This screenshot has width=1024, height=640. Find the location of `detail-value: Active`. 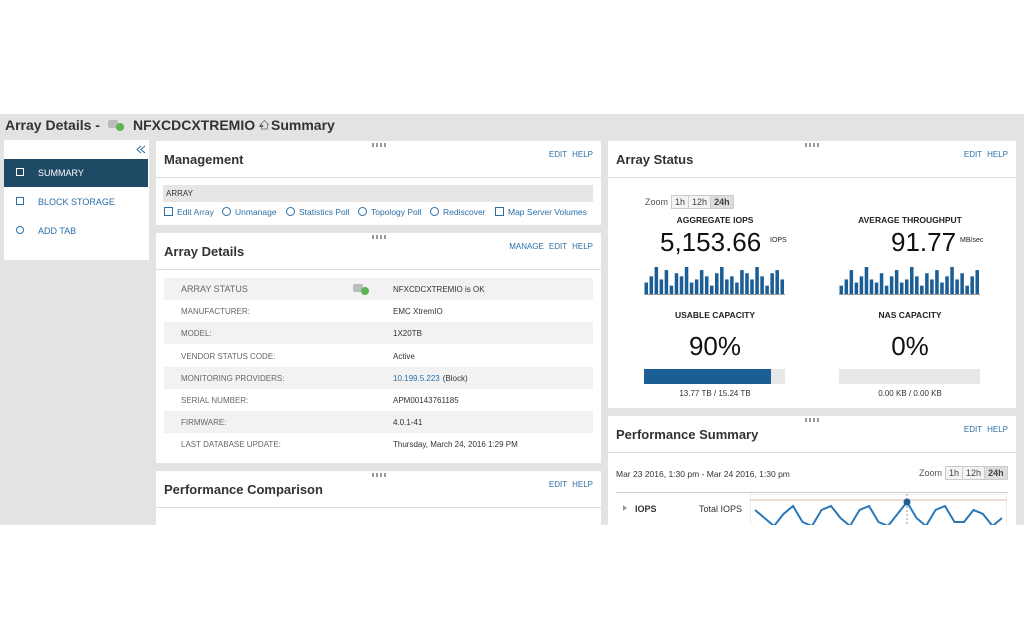

detail-value: Active is located at coordinates (404, 356).